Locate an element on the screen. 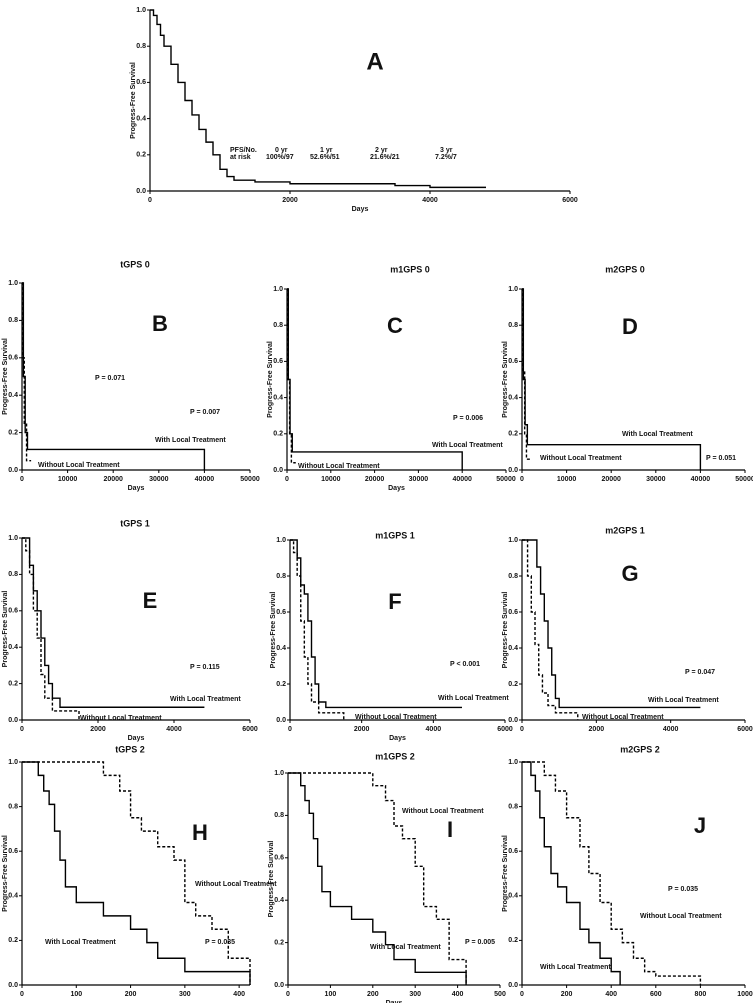 This screenshot has width=753, height=1003. x-tick-label: 600 is located at coordinates (656, 994).